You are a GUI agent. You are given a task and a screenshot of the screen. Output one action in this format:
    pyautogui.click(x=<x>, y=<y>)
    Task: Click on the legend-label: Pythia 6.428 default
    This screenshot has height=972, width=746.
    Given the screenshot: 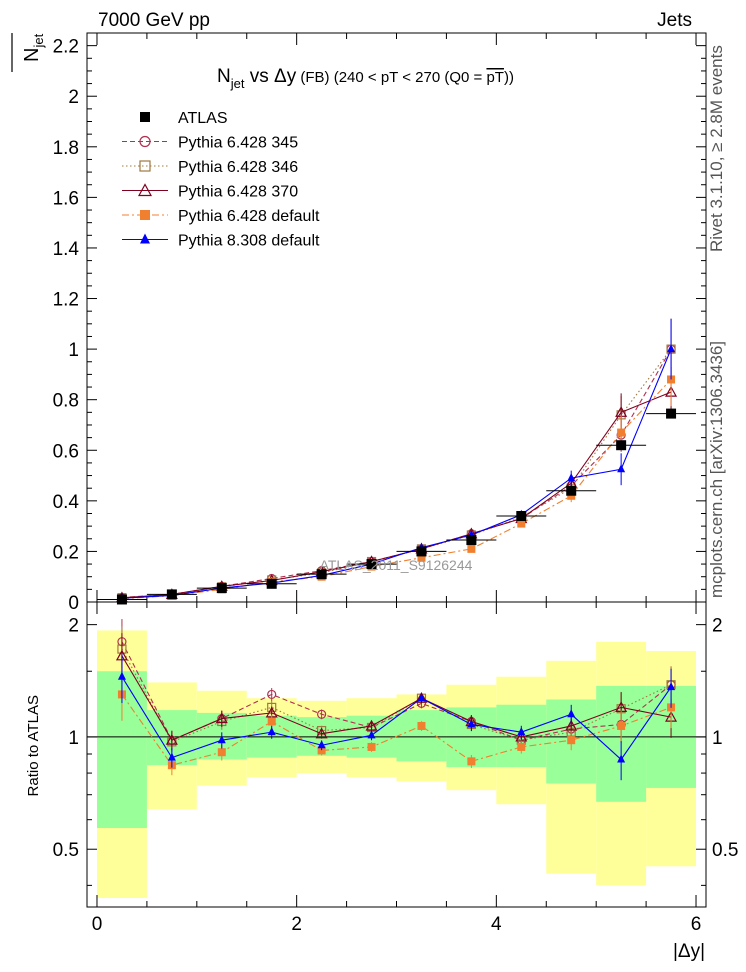 What is the action you would take?
    pyautogui.click(x=249, y=216)
    